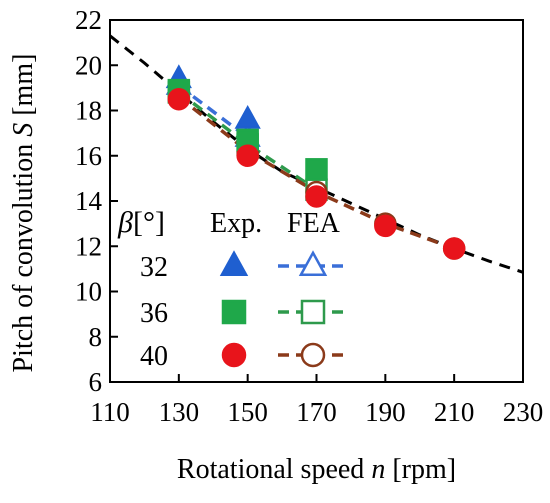 This screenshot has width=550, height=503. I want to click on legend-fea-header: FEA, so click(314, 223).